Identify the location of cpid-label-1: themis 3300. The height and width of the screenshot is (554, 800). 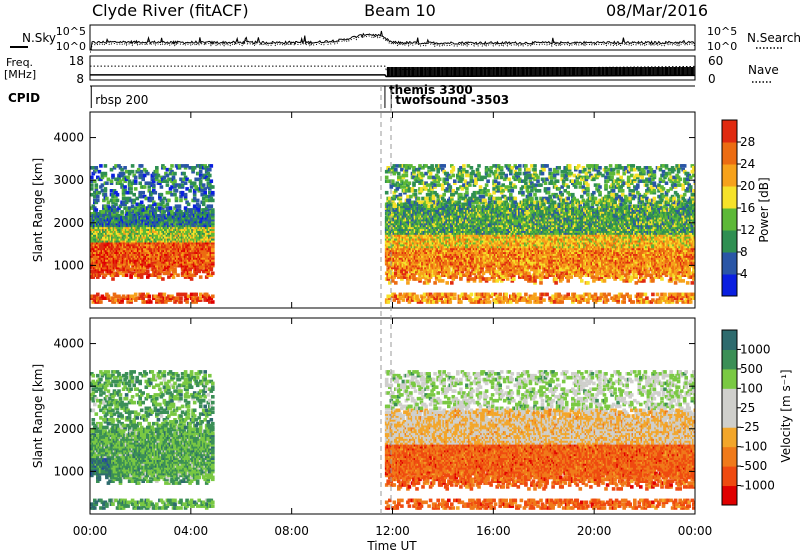
(431, 90).